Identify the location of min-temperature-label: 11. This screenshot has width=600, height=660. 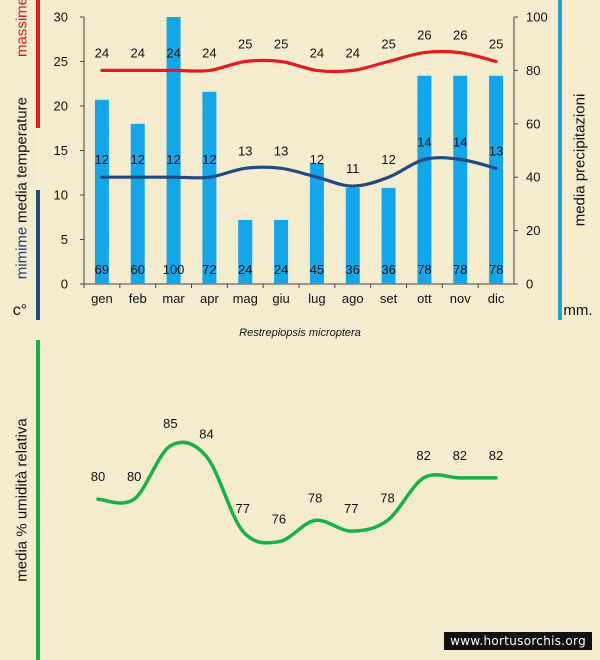
(353, 168).